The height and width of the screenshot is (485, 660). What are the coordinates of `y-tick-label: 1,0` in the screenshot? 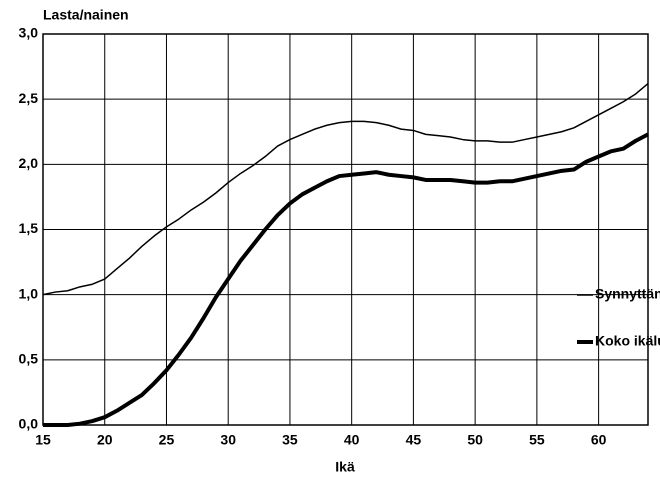 It's located at (29, 293).